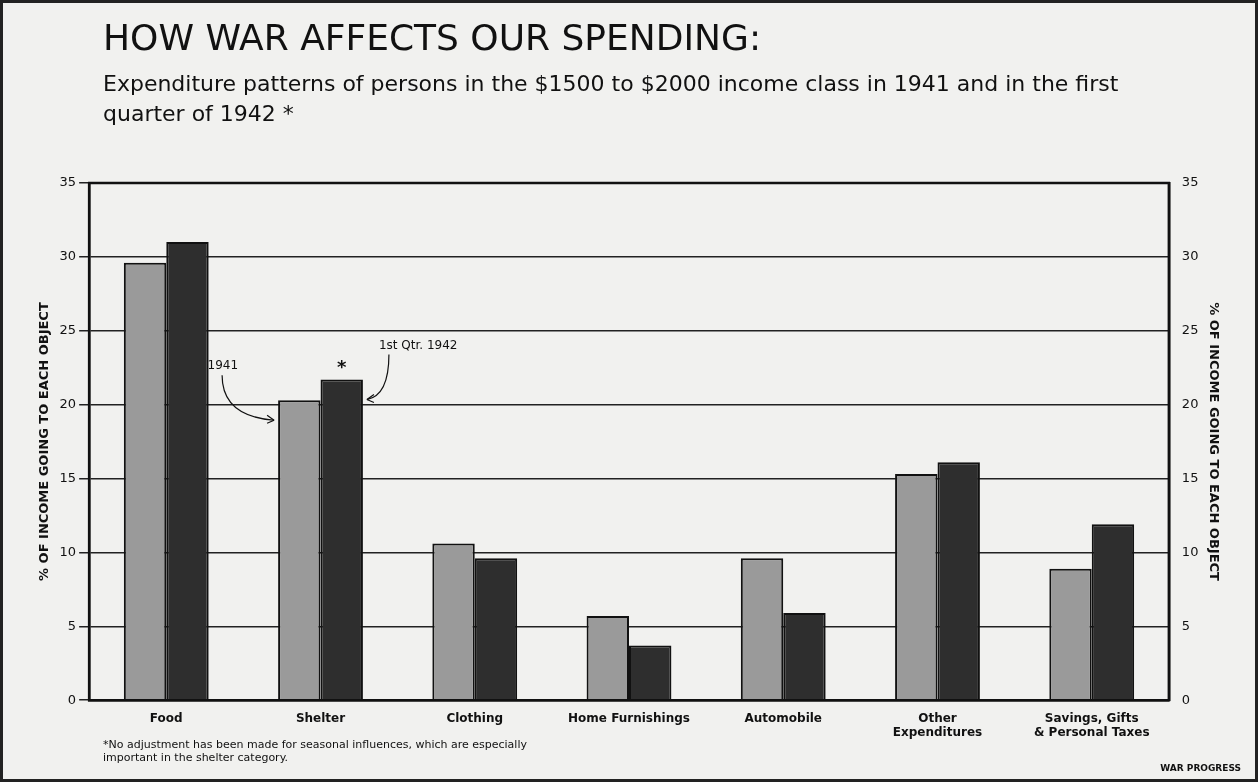 This screenshot has width=1260, height=784. Describe the element at coordinates (68, 330) in the screenshot. I see `y-tick-label: 25` at that location.